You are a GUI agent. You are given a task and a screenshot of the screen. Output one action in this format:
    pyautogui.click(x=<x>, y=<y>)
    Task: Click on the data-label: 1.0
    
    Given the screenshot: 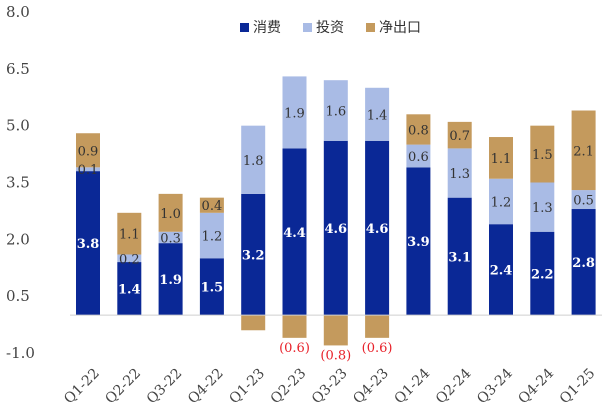 What is the action you would take?
    pyautogui.click(x=170, y=214)
    